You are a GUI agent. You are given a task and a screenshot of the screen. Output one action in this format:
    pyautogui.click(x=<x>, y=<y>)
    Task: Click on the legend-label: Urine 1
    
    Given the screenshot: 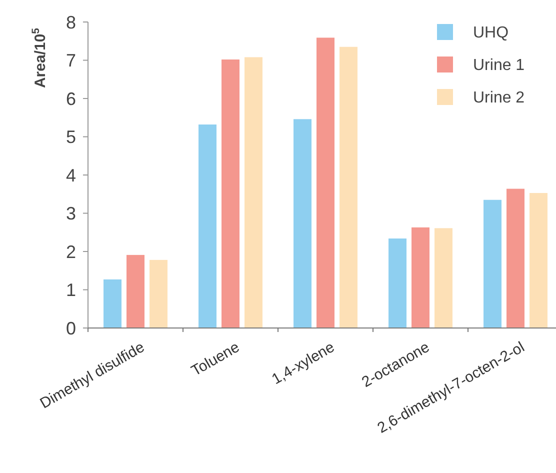 What is the action you would take?
    pyautogui.click(x=499, y=65)
    